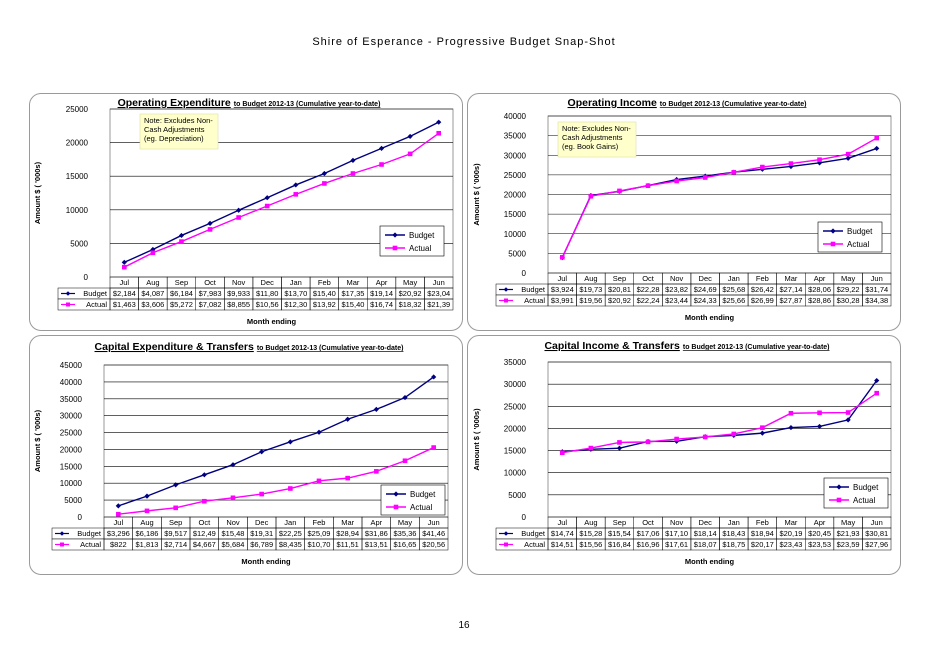 Image resolution: width=928 pixels, height=656 pixels. I want to click on data-label: $19,56, so click(590, 300).